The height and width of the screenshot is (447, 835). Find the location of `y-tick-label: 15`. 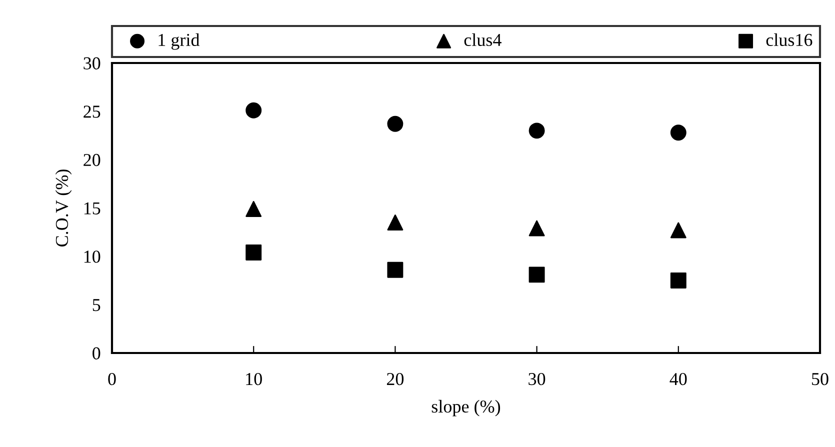

y-tick-label: 15 is located at coordinates (92, 208).